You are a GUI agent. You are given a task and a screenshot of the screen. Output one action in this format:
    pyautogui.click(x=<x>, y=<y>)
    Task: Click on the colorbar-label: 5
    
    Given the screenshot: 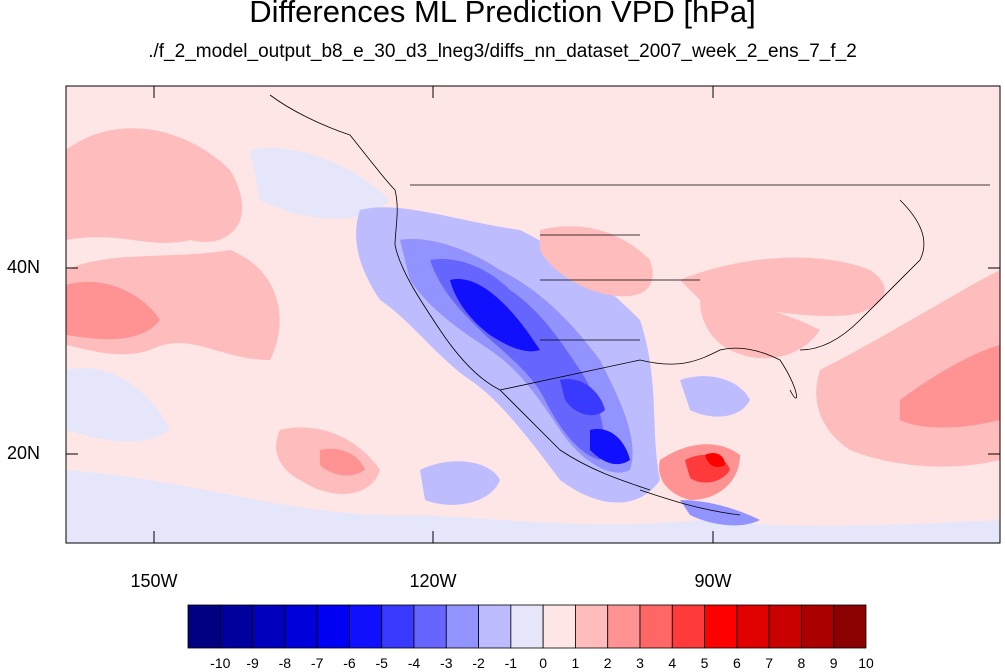 What is the action you would take?
    pyautogui.click(x=704, y=663)
    